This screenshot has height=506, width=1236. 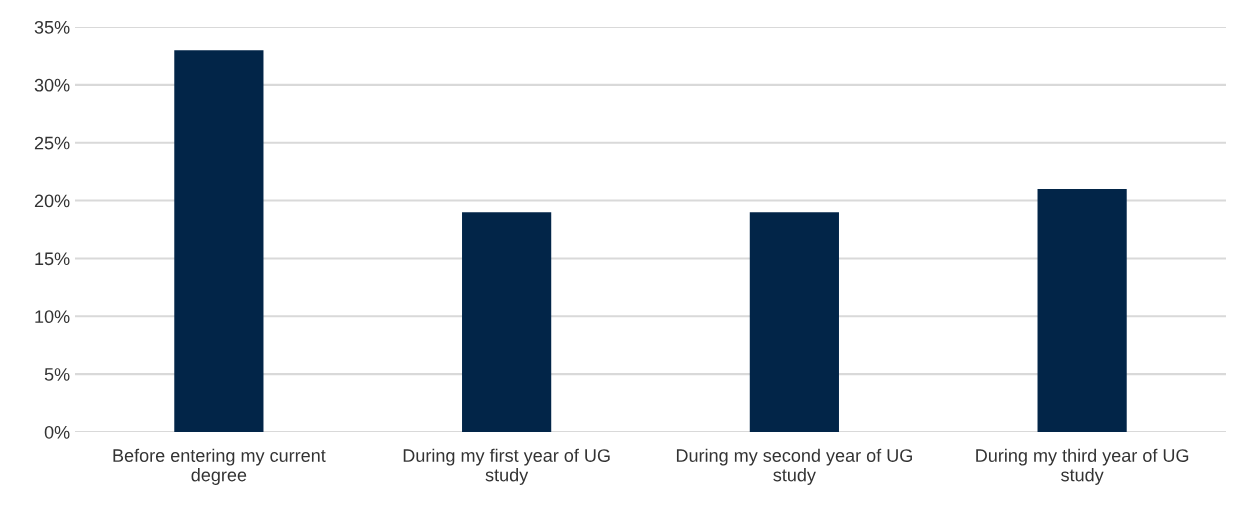 What do you see at coordinates (57, 374) in the screenshot?
I see `y-tick-label: 5%` at bounding box center [57, 374].